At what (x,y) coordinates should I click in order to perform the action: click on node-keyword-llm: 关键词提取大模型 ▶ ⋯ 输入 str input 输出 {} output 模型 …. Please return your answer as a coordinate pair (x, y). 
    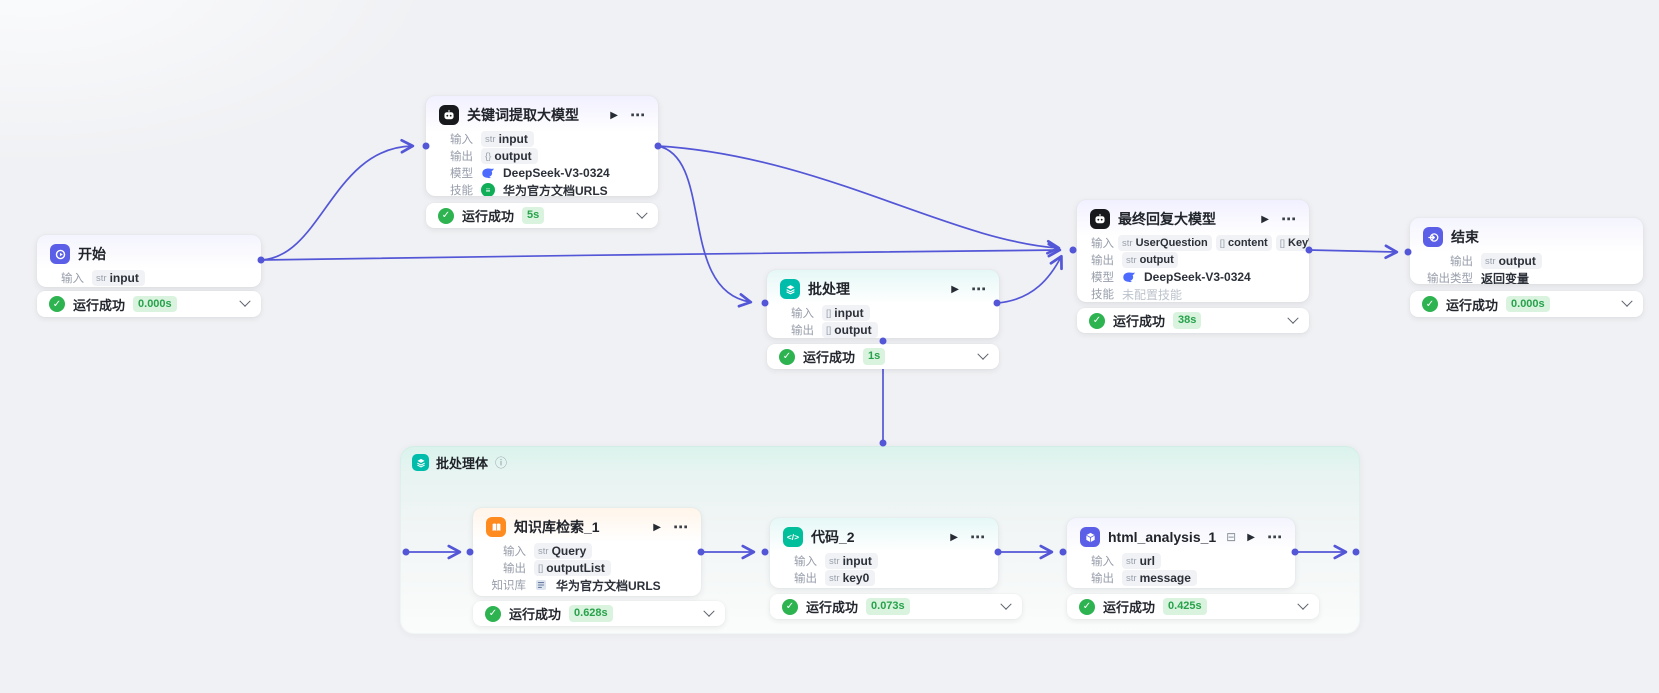
    Looking at the image, I should click on (542, 146).